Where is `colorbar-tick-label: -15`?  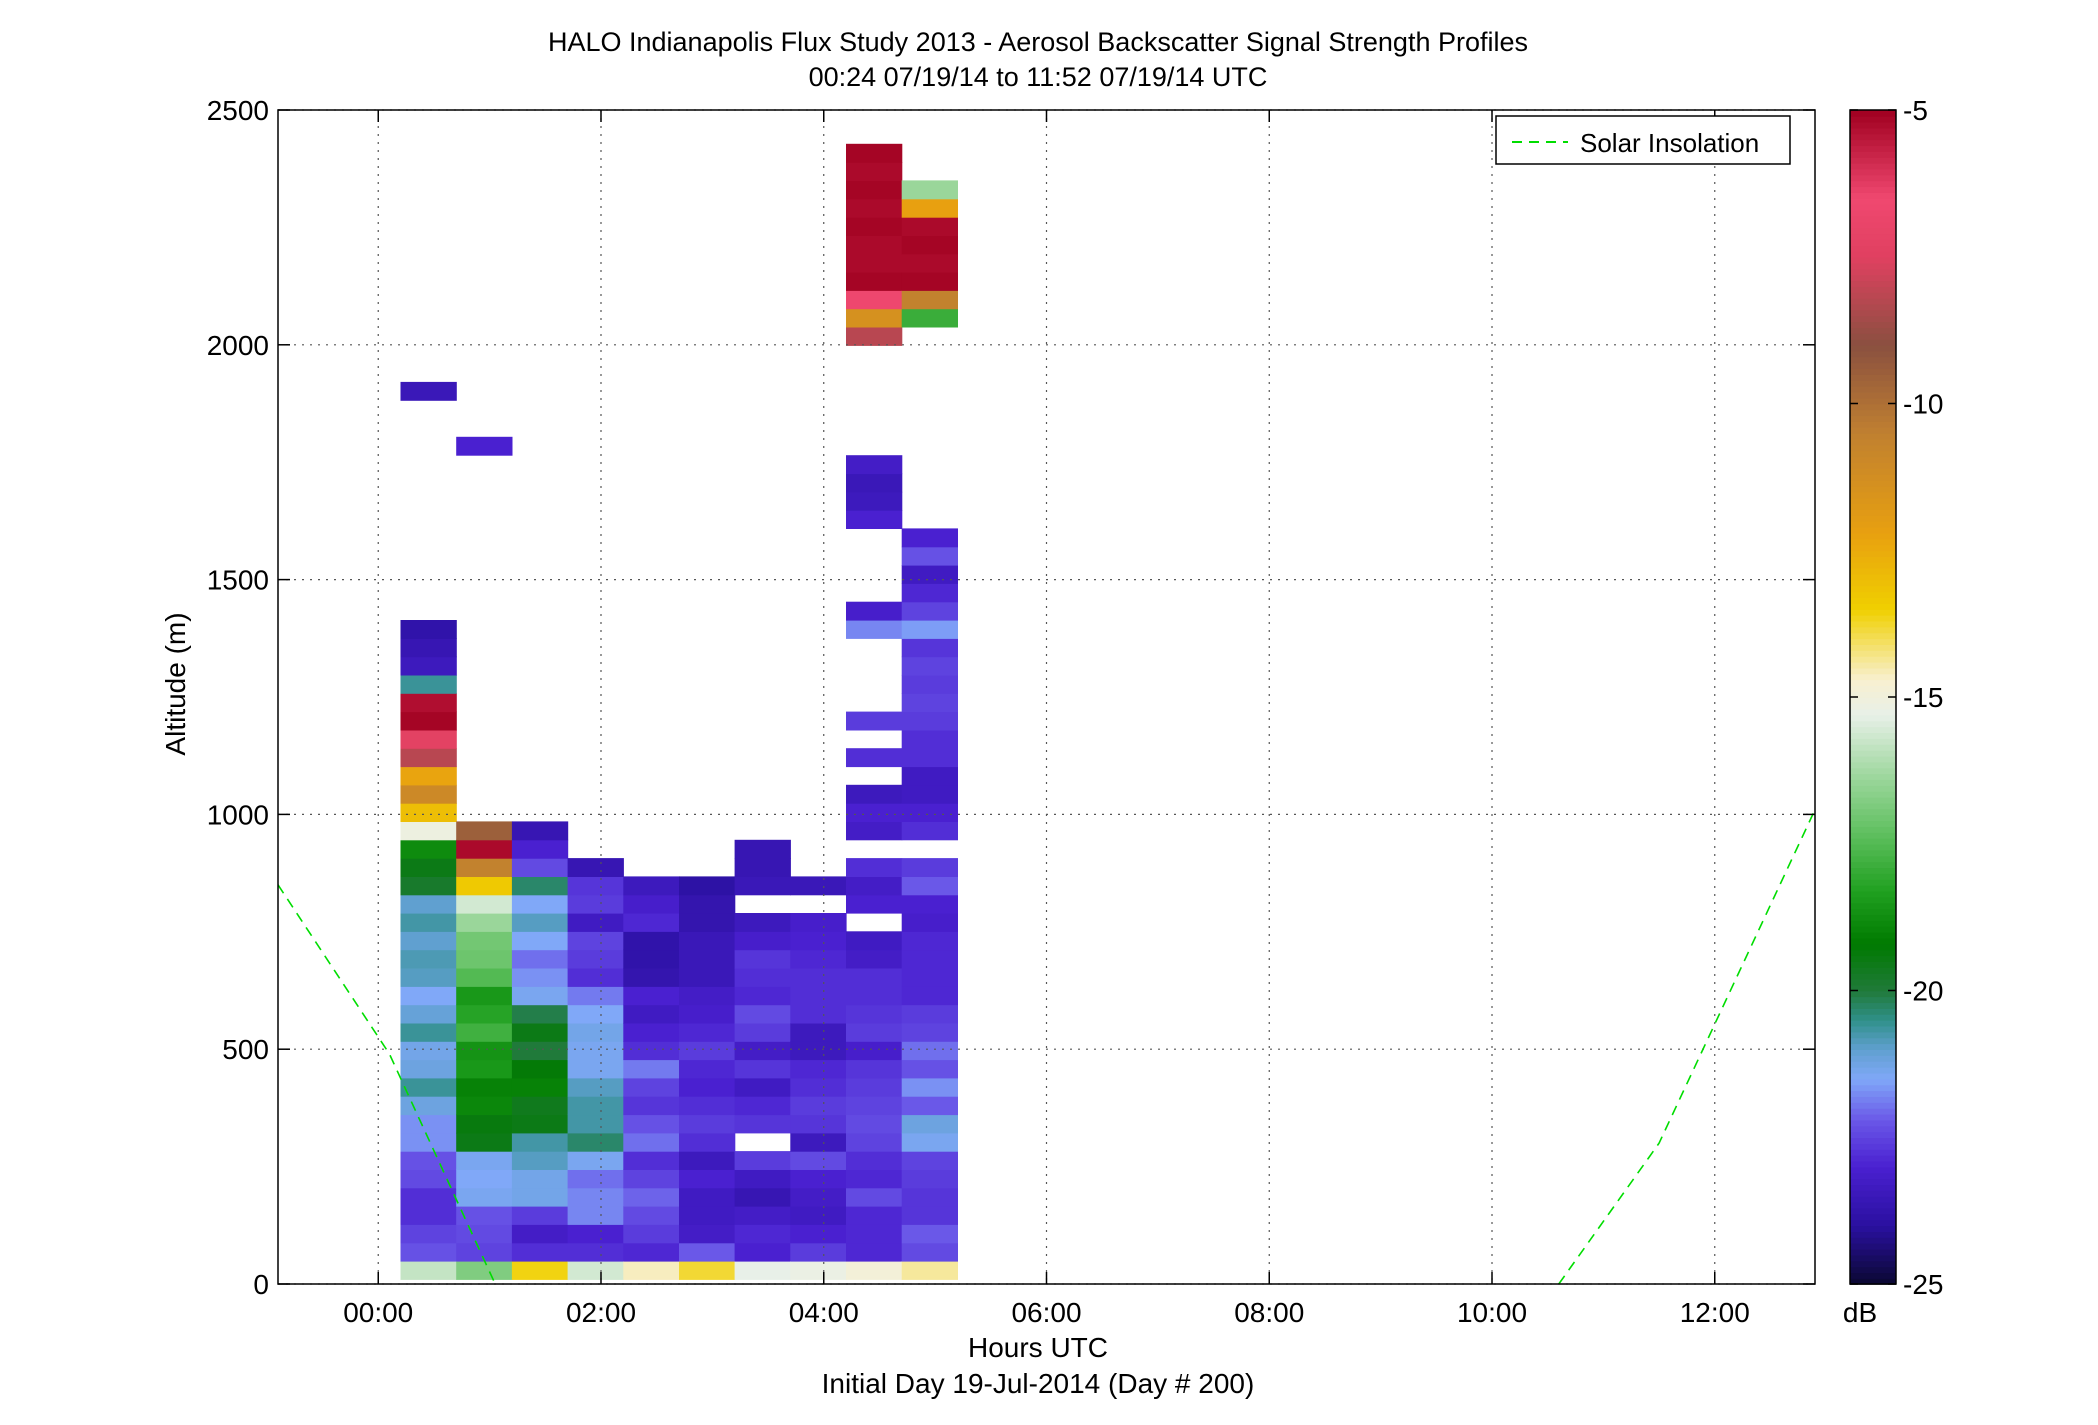 colorbar-tick-label: -15 is located at coordinates (1923, 697).